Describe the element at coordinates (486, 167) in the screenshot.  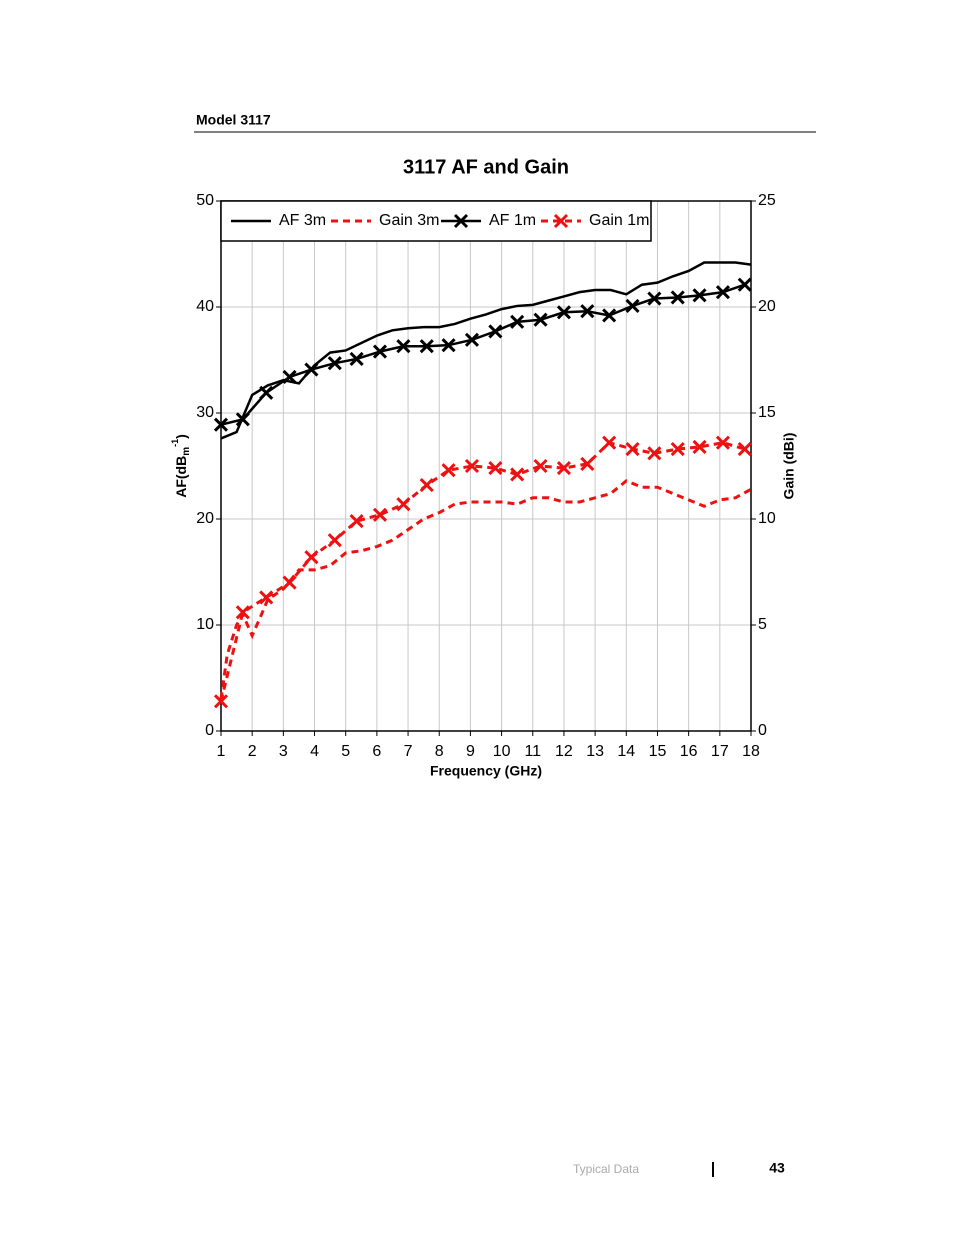
I see `chart-title: 3117 AF and Gain` at that location.